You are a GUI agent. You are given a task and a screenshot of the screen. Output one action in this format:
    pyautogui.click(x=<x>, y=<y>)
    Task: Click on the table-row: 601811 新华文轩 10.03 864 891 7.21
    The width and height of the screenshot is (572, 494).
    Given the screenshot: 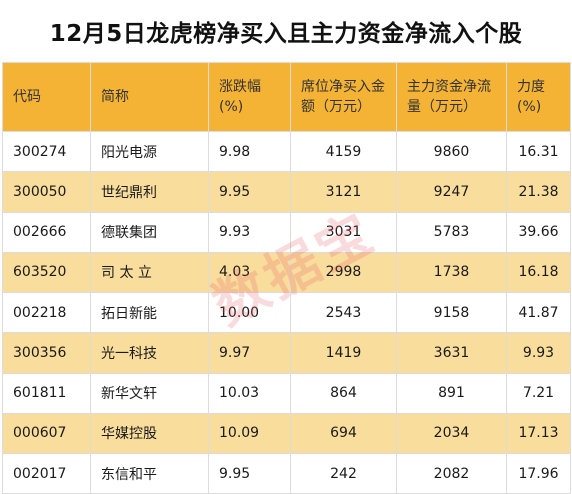 What is the action you would take?
    pyautogui.click(x=286, y=393)
    